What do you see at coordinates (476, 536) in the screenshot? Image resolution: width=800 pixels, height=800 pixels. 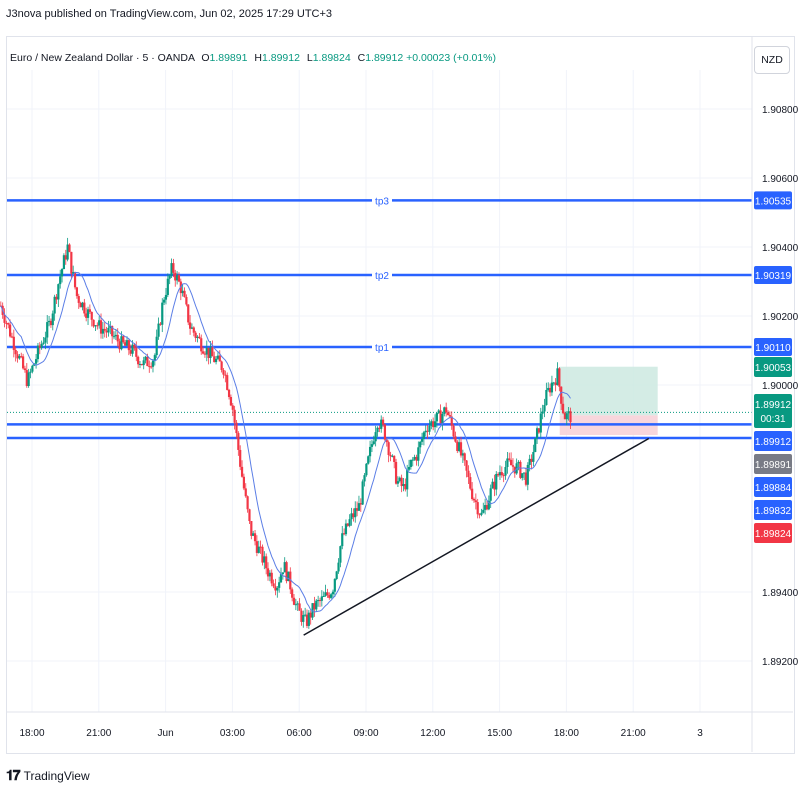 I see `trendline` at bounding box center [476, 536].